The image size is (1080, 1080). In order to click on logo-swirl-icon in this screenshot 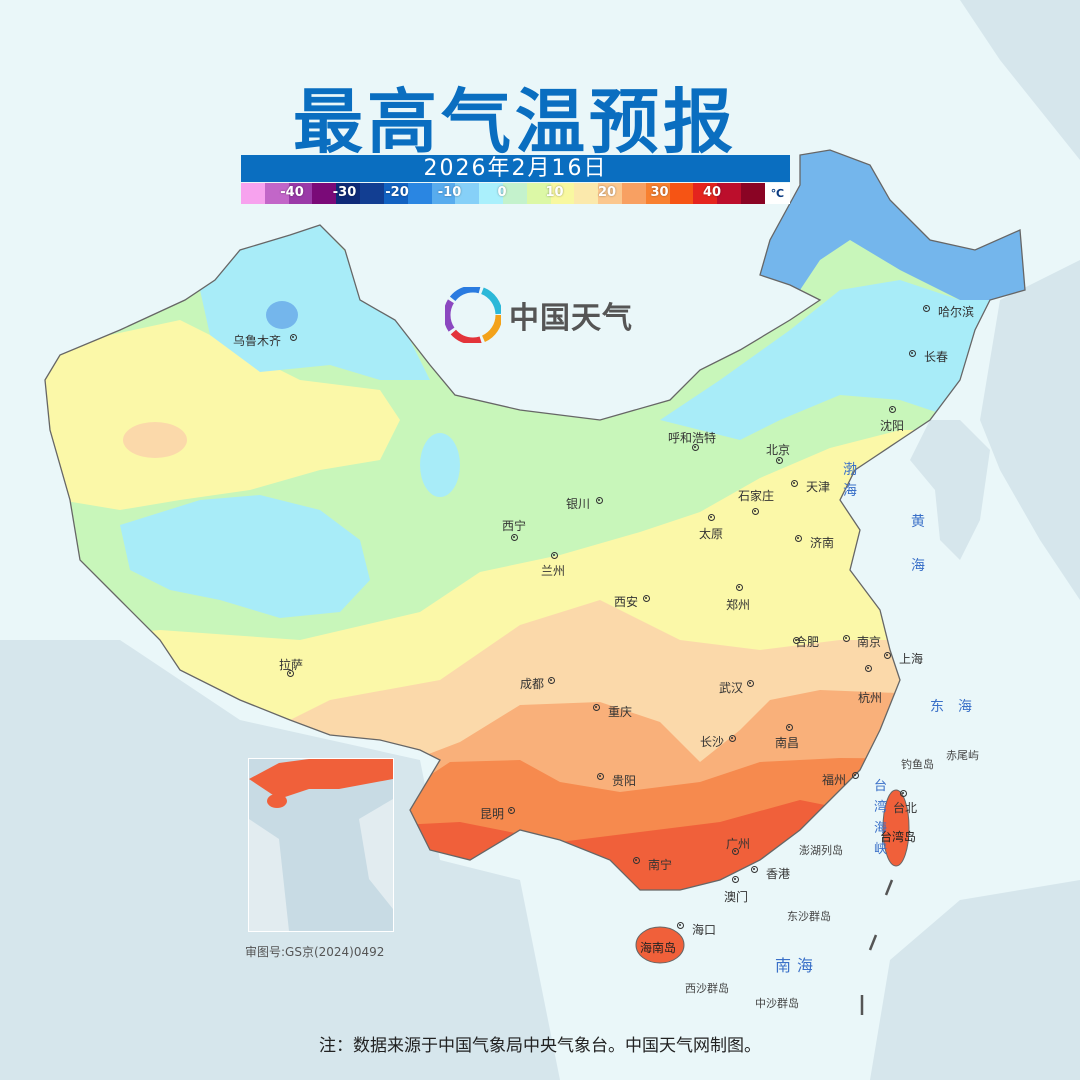, I will do `click(473, 315)`.